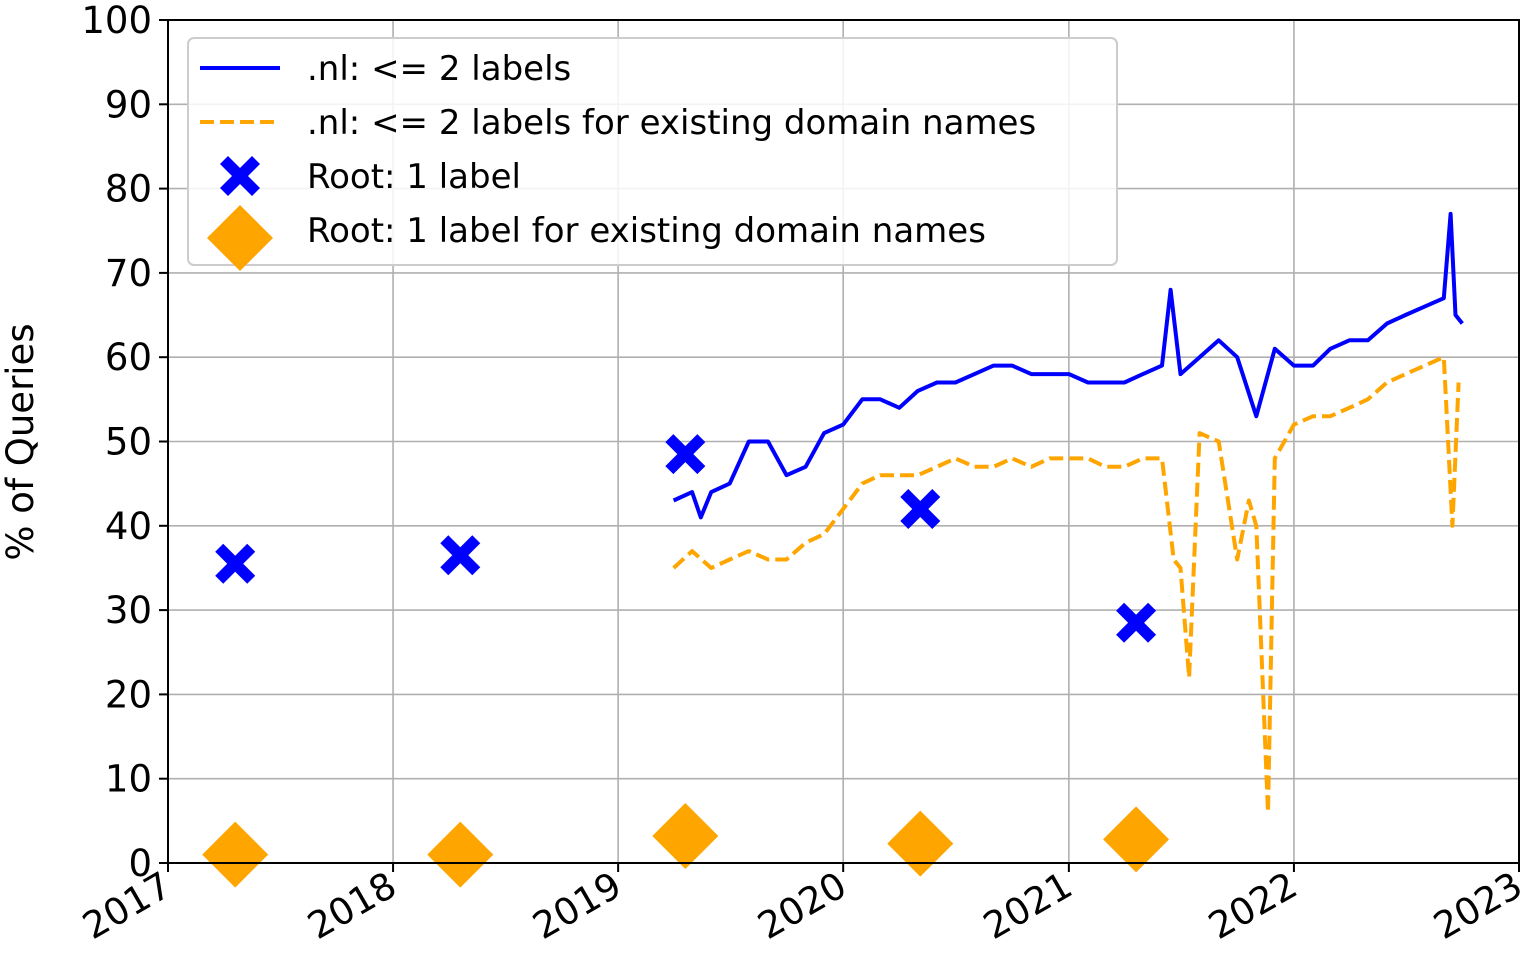 Image resolution: width=1536 pixels, height=974 pixels. What do you see at coordinates (128, 526) in the screenshot?
I see `y-tick-label: 40` at bounding box center [128, 526].